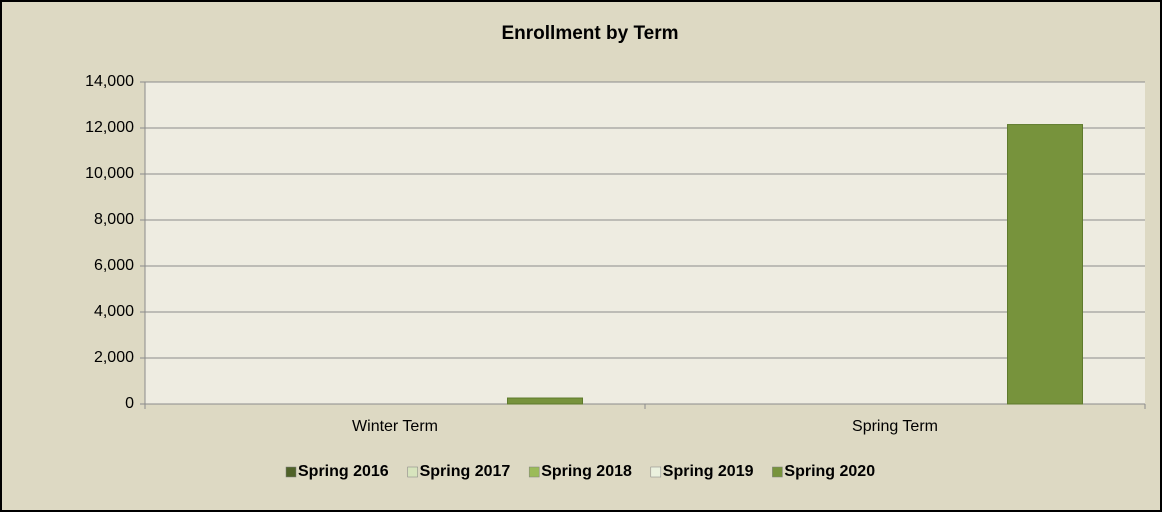 This screenshot has height=512, width=1162. What do you see at coordinates (114, 311) in the screenshot?
I see `y-tick-label: 4,000` at bounding box center [114, 311].